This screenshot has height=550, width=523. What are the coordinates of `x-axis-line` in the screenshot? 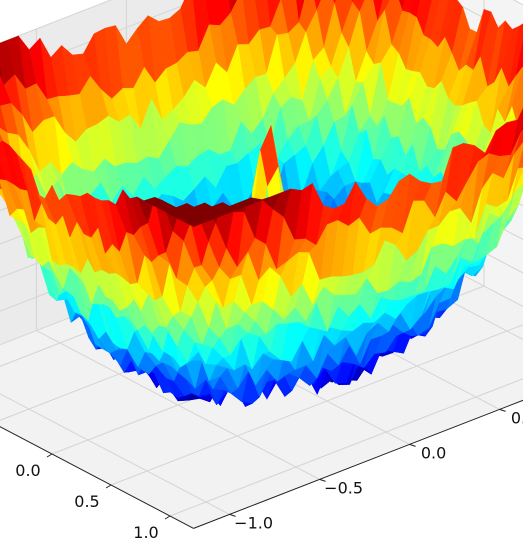 It's located at (97, 477).